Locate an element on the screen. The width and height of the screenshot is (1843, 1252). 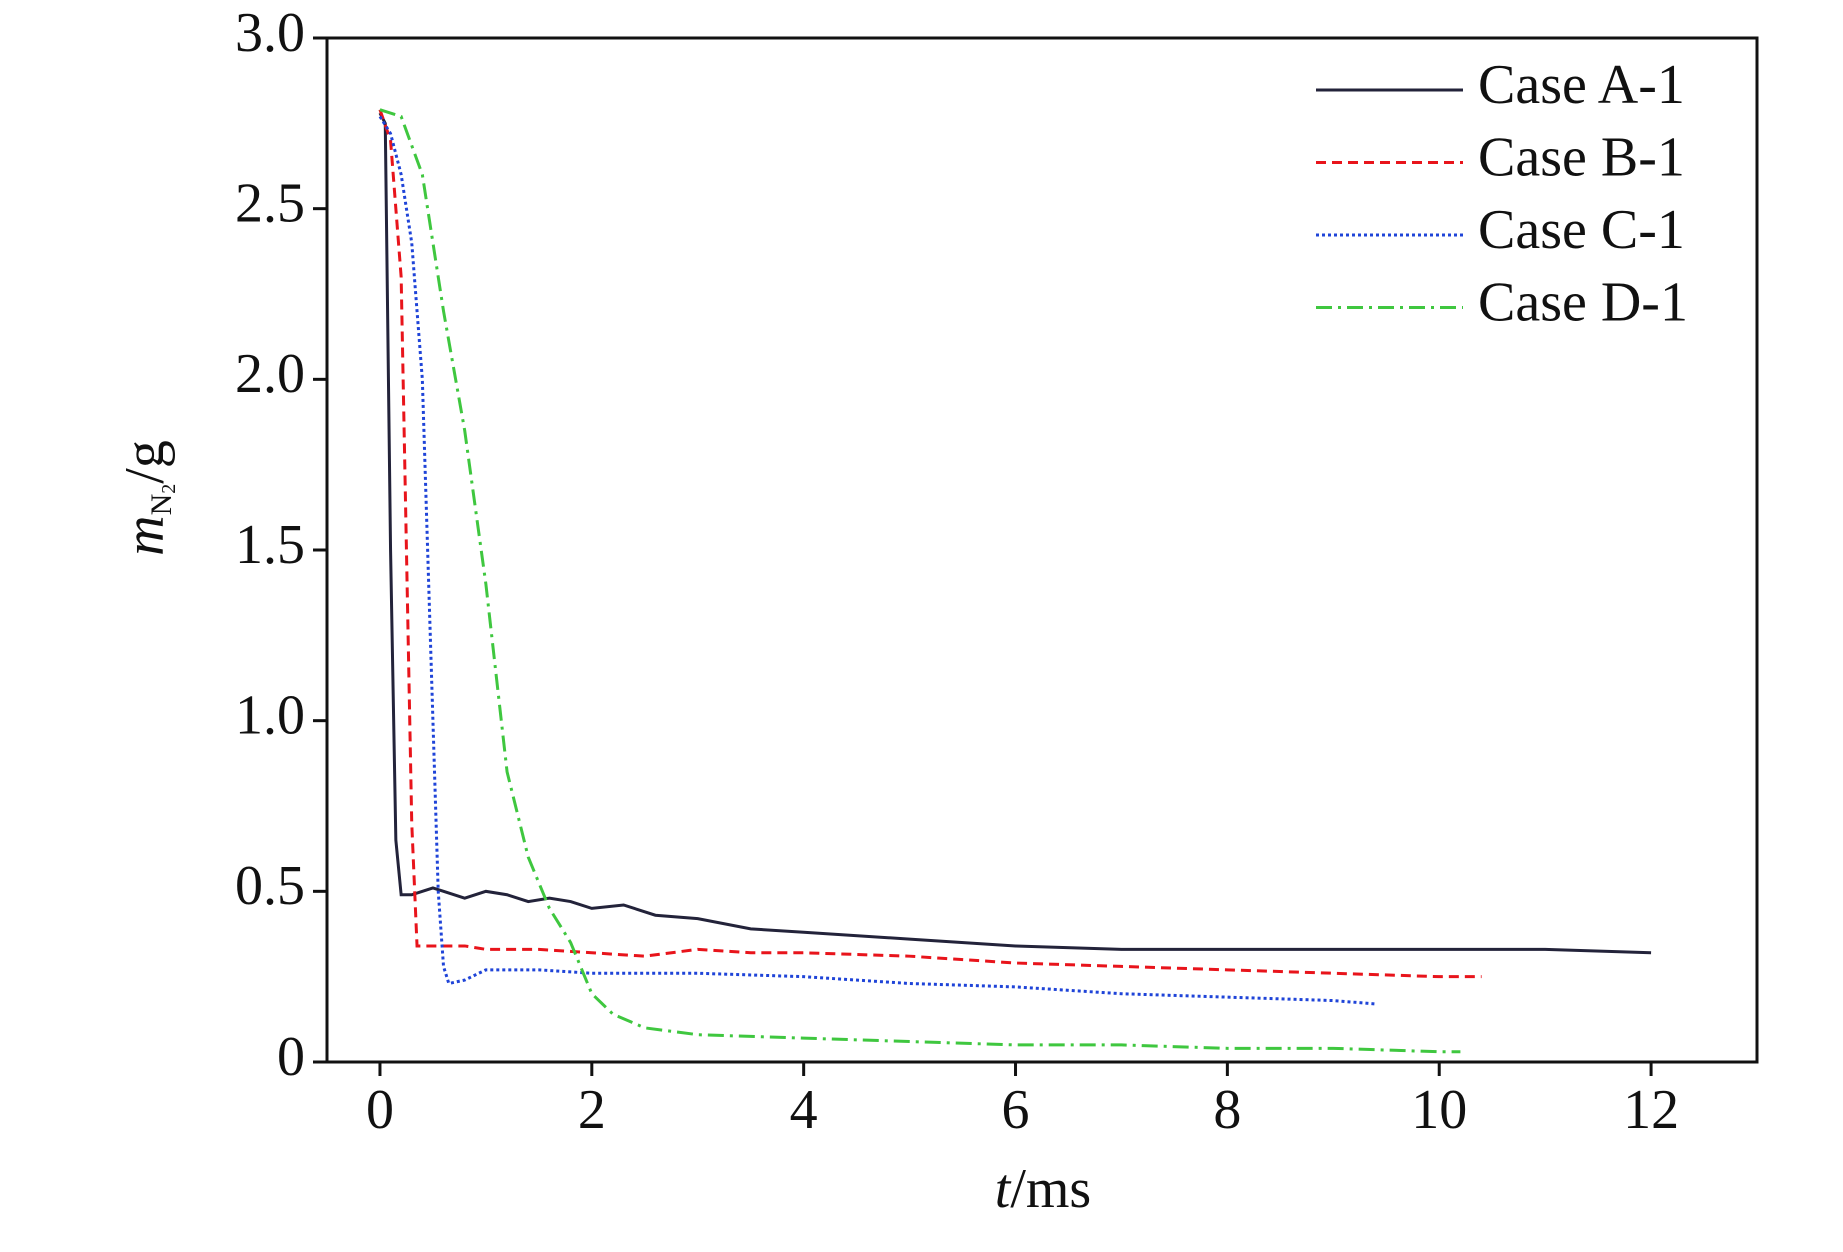
y-tick-label: 1.5 is located at coordinates (270, 545).